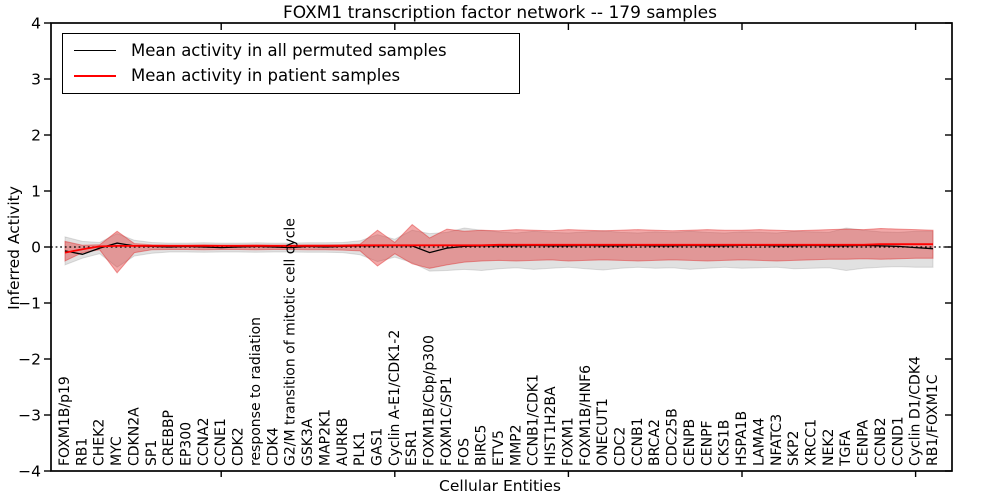 This screenshot has width=1000, height=500. Describe the element at coordinates (499, 448) in the screenshot. I see `x-category-label: ETV5` at that location.